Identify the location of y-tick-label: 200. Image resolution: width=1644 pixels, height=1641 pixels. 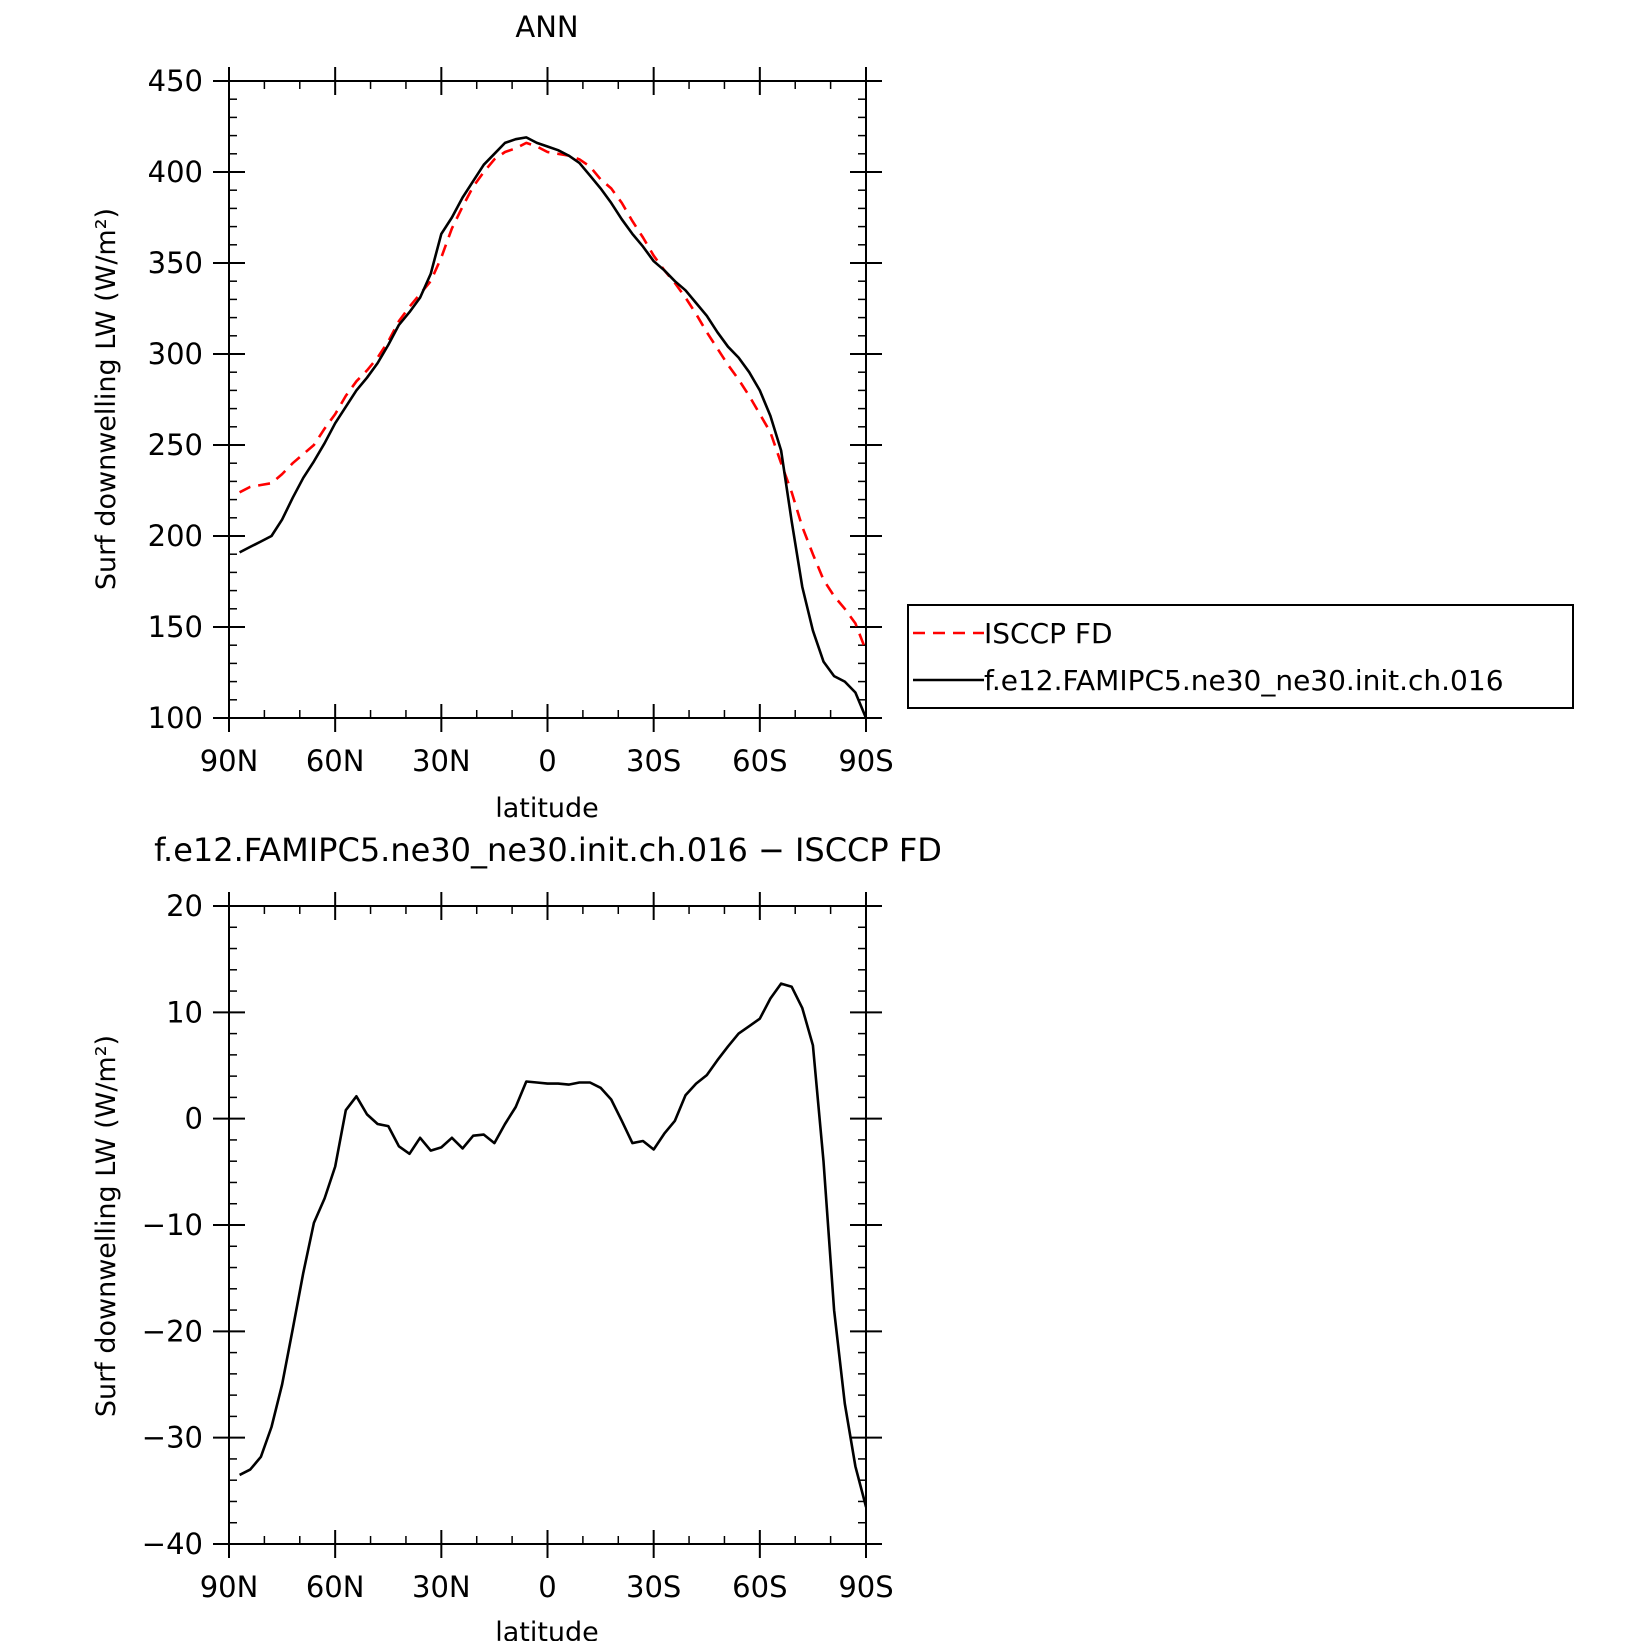
(175, 536).